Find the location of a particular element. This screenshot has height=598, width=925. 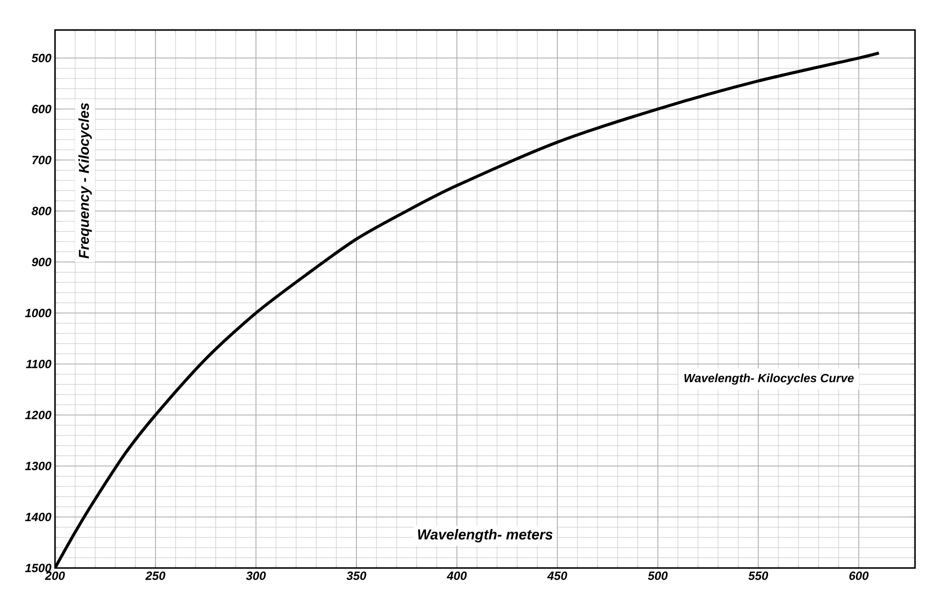

x-tick-label: 600 is located at coordinates (859, 576).